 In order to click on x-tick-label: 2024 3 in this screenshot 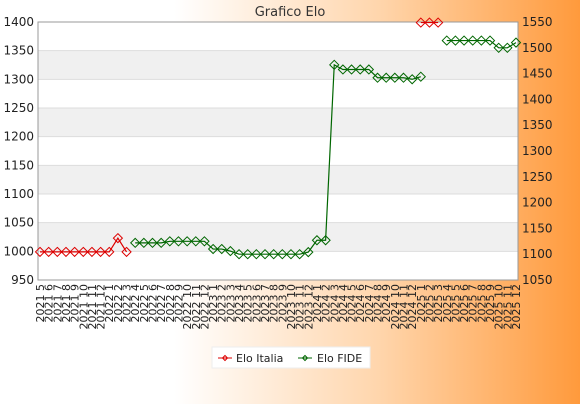, I will do `click(334, 303)`.